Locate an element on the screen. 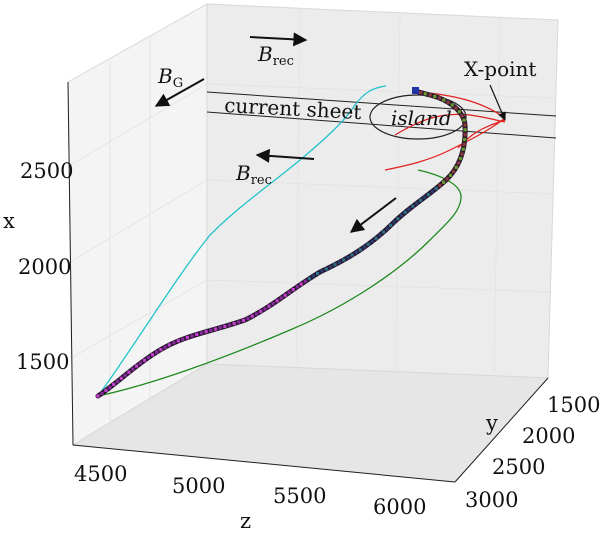 Image resolution: width=600 pixels, height=533 pixels. x-axis-line is located at coordinates (70, 263).